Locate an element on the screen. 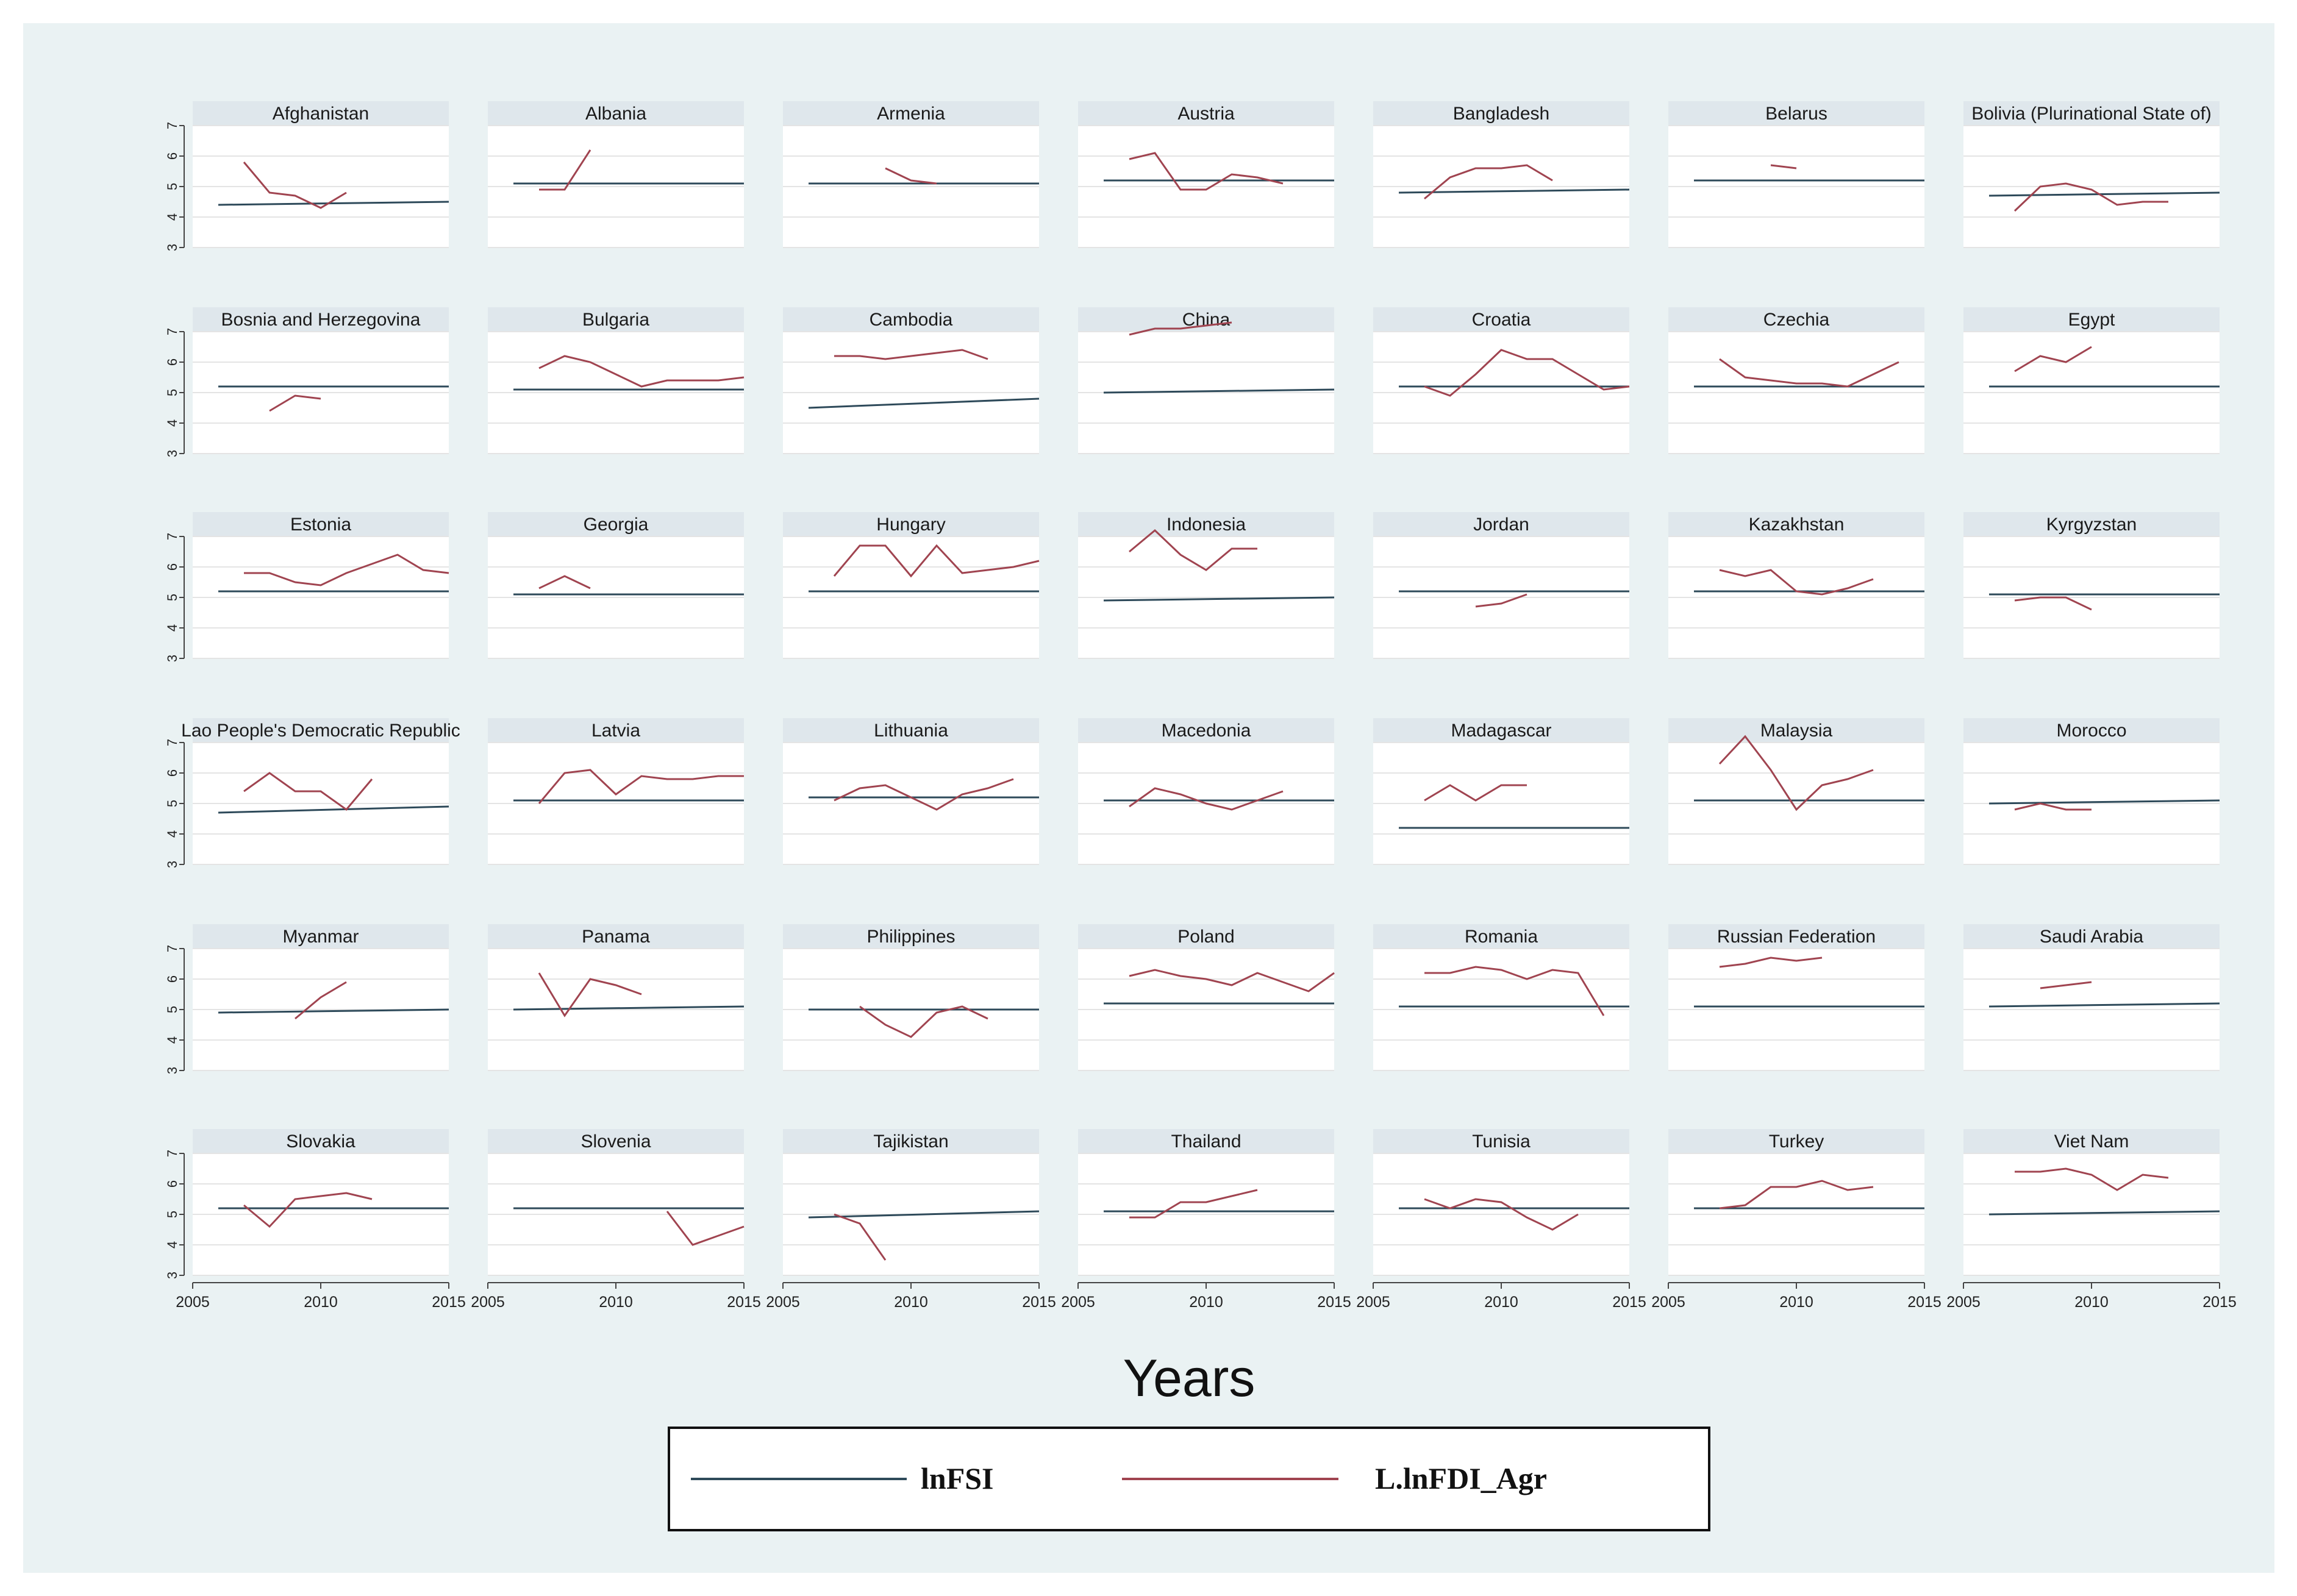  panel-georgia: Georgia is located at coordinates (616, 585).